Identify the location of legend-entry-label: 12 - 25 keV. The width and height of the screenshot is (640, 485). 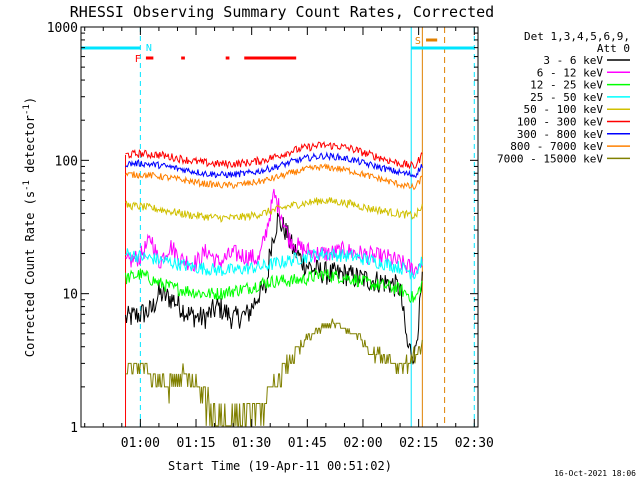
(566, 85).